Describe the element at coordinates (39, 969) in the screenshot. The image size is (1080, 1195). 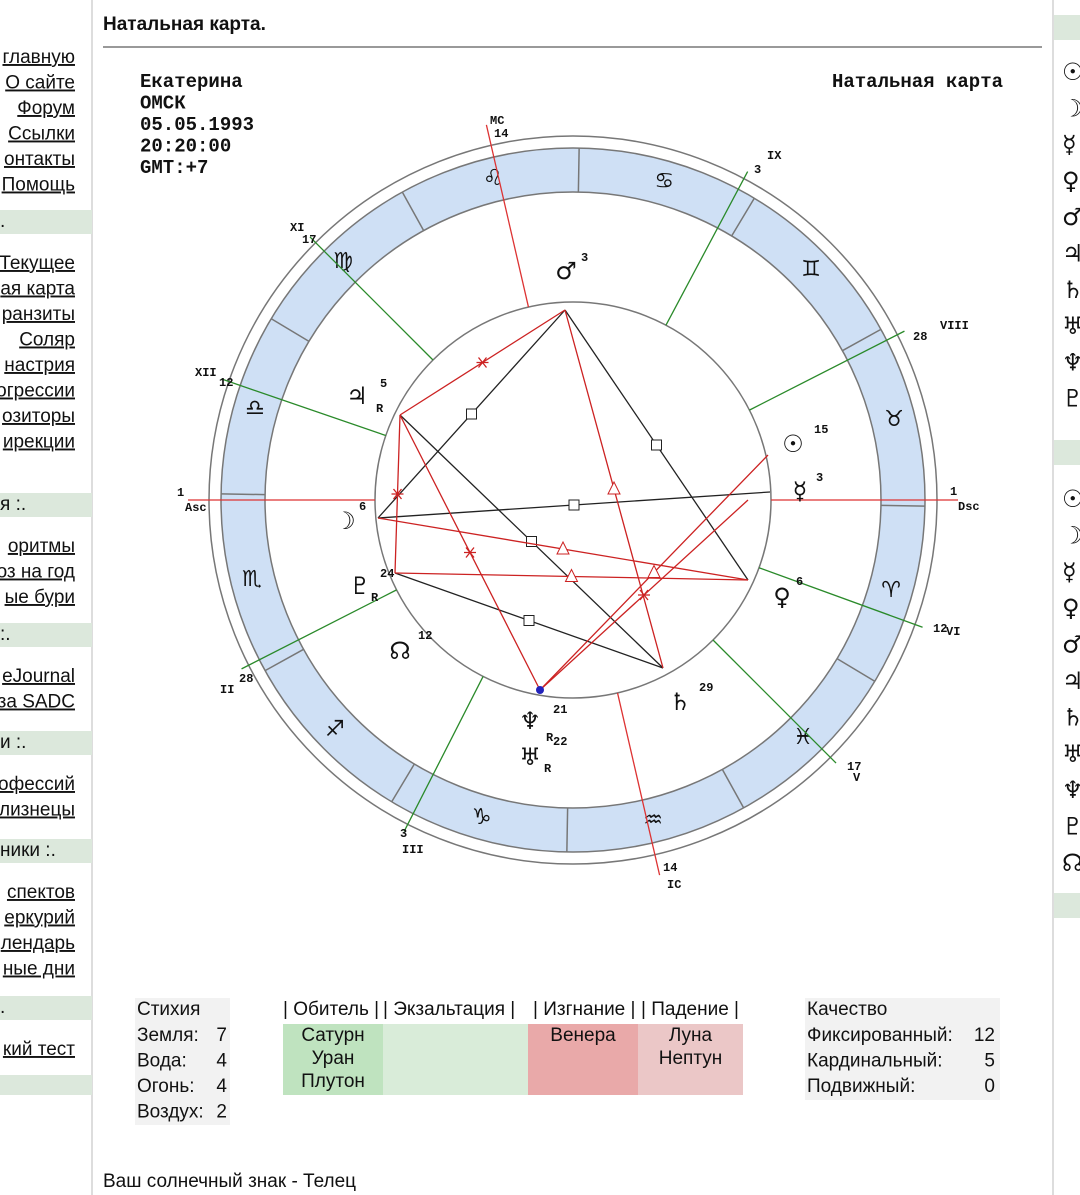
I see `nav-link: ные дни` at that location.